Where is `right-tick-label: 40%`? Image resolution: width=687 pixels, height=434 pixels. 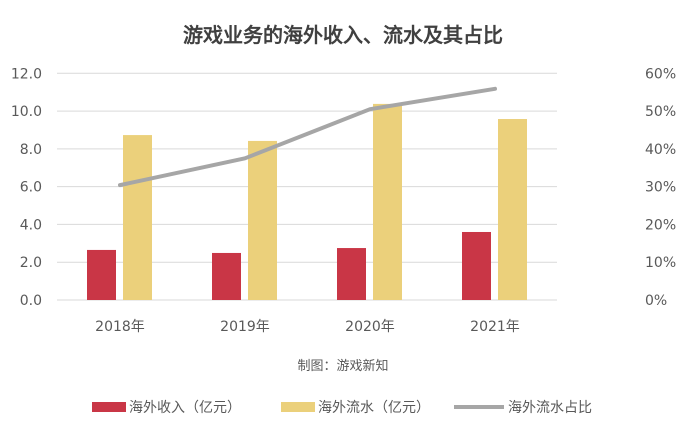 right-tick-label: 40% is located at coordinates (660, 150).